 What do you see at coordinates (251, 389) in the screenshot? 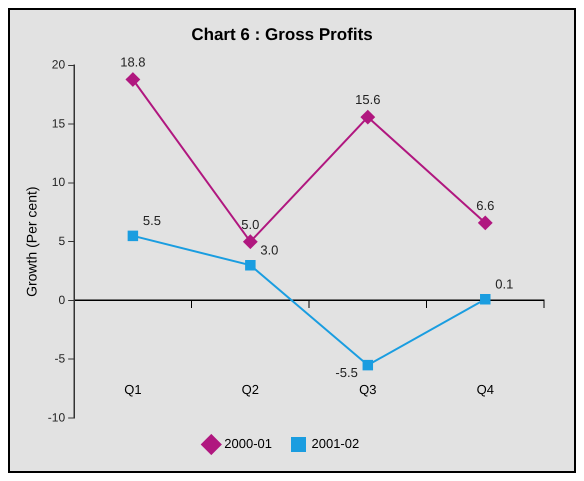
I see `x-tick-label: Q2` at bounding box center [251, 389].